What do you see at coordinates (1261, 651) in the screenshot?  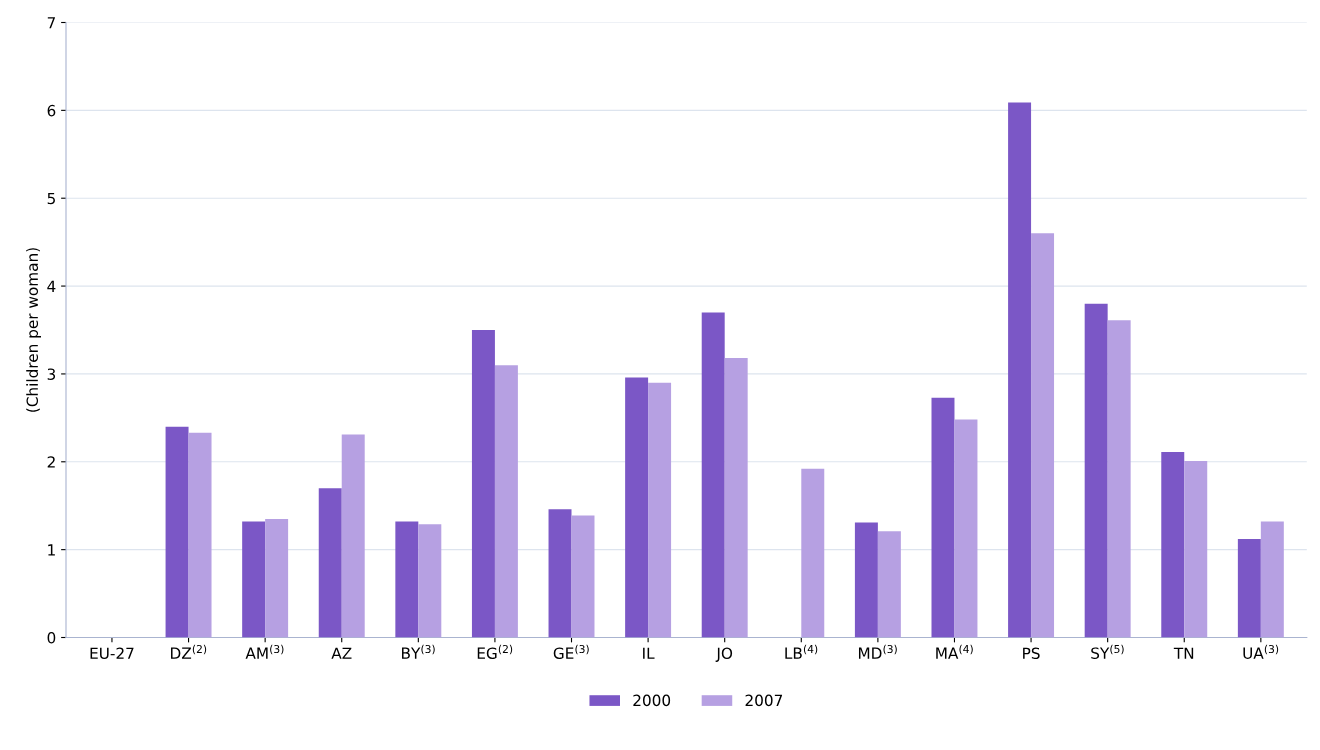 I see `x-tick-label: UA$^{(3)}$` at bounding box center [1261, 651].